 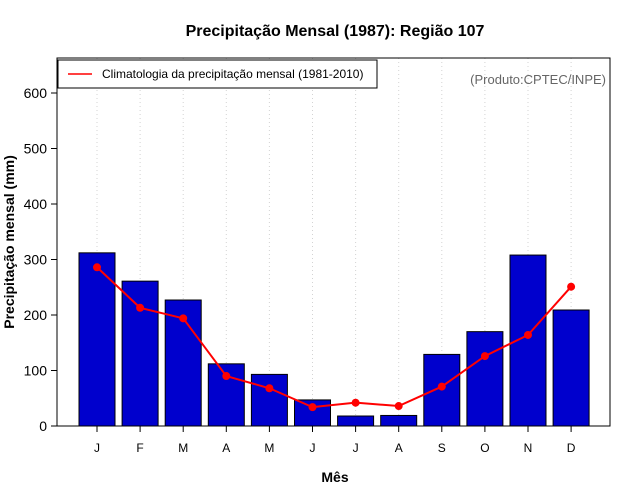 What do you see at coordinates (484, 448) in the screenshot?
I see `x-tick-label: O` at bounding box center [484, 448].